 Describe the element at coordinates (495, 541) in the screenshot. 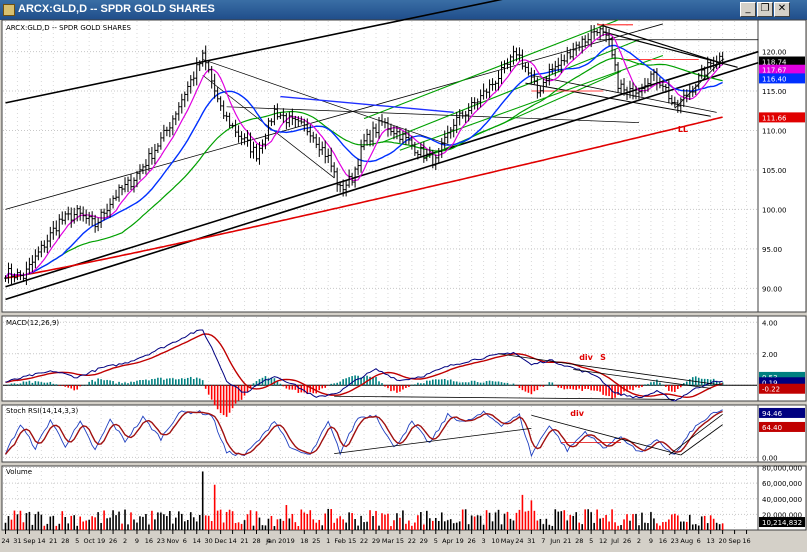

I see `x-tick-label: 10` at that location.